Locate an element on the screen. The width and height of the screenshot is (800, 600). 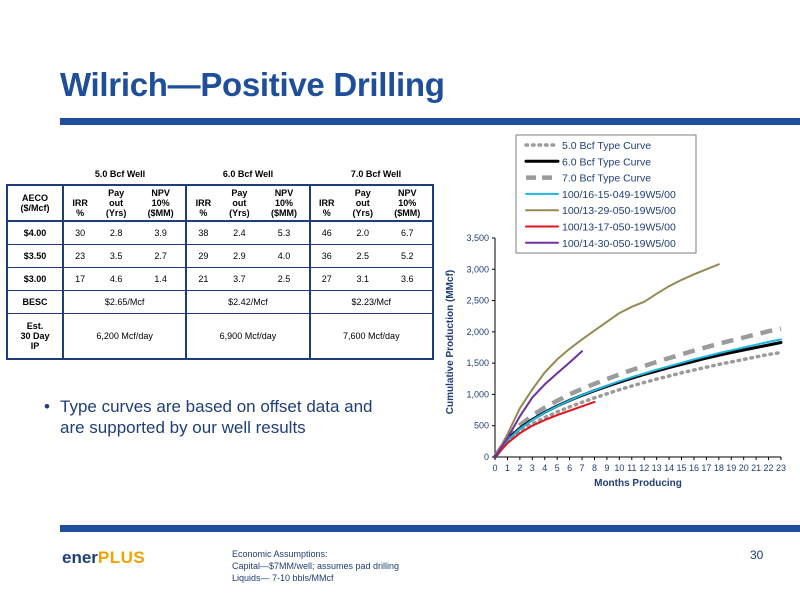
x-tick-label: 9 is located at coordinates (606, 468).